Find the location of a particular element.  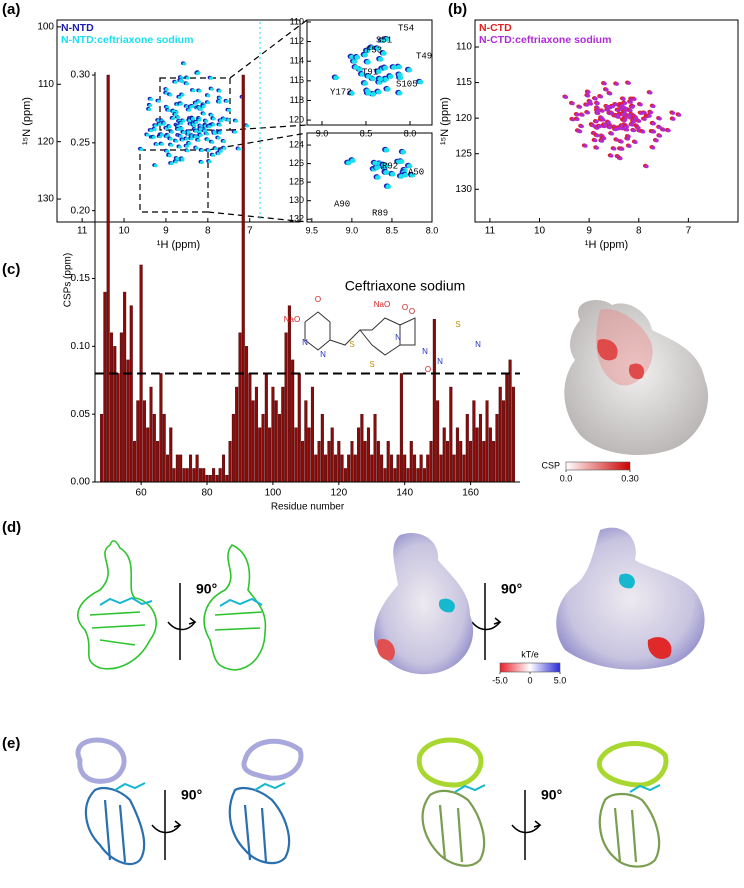

panel-label: (b) is located at coordinates (457, 9).